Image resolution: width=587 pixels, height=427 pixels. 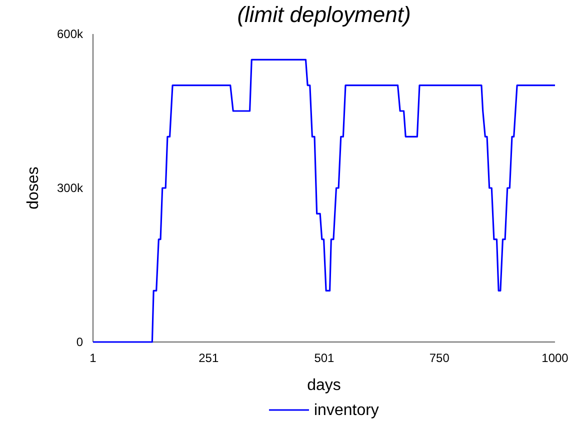 What do you see at coordinates (33, 188) in the screenshot?
I see `y-axis-title: doses` at bounding box center [33, 188].